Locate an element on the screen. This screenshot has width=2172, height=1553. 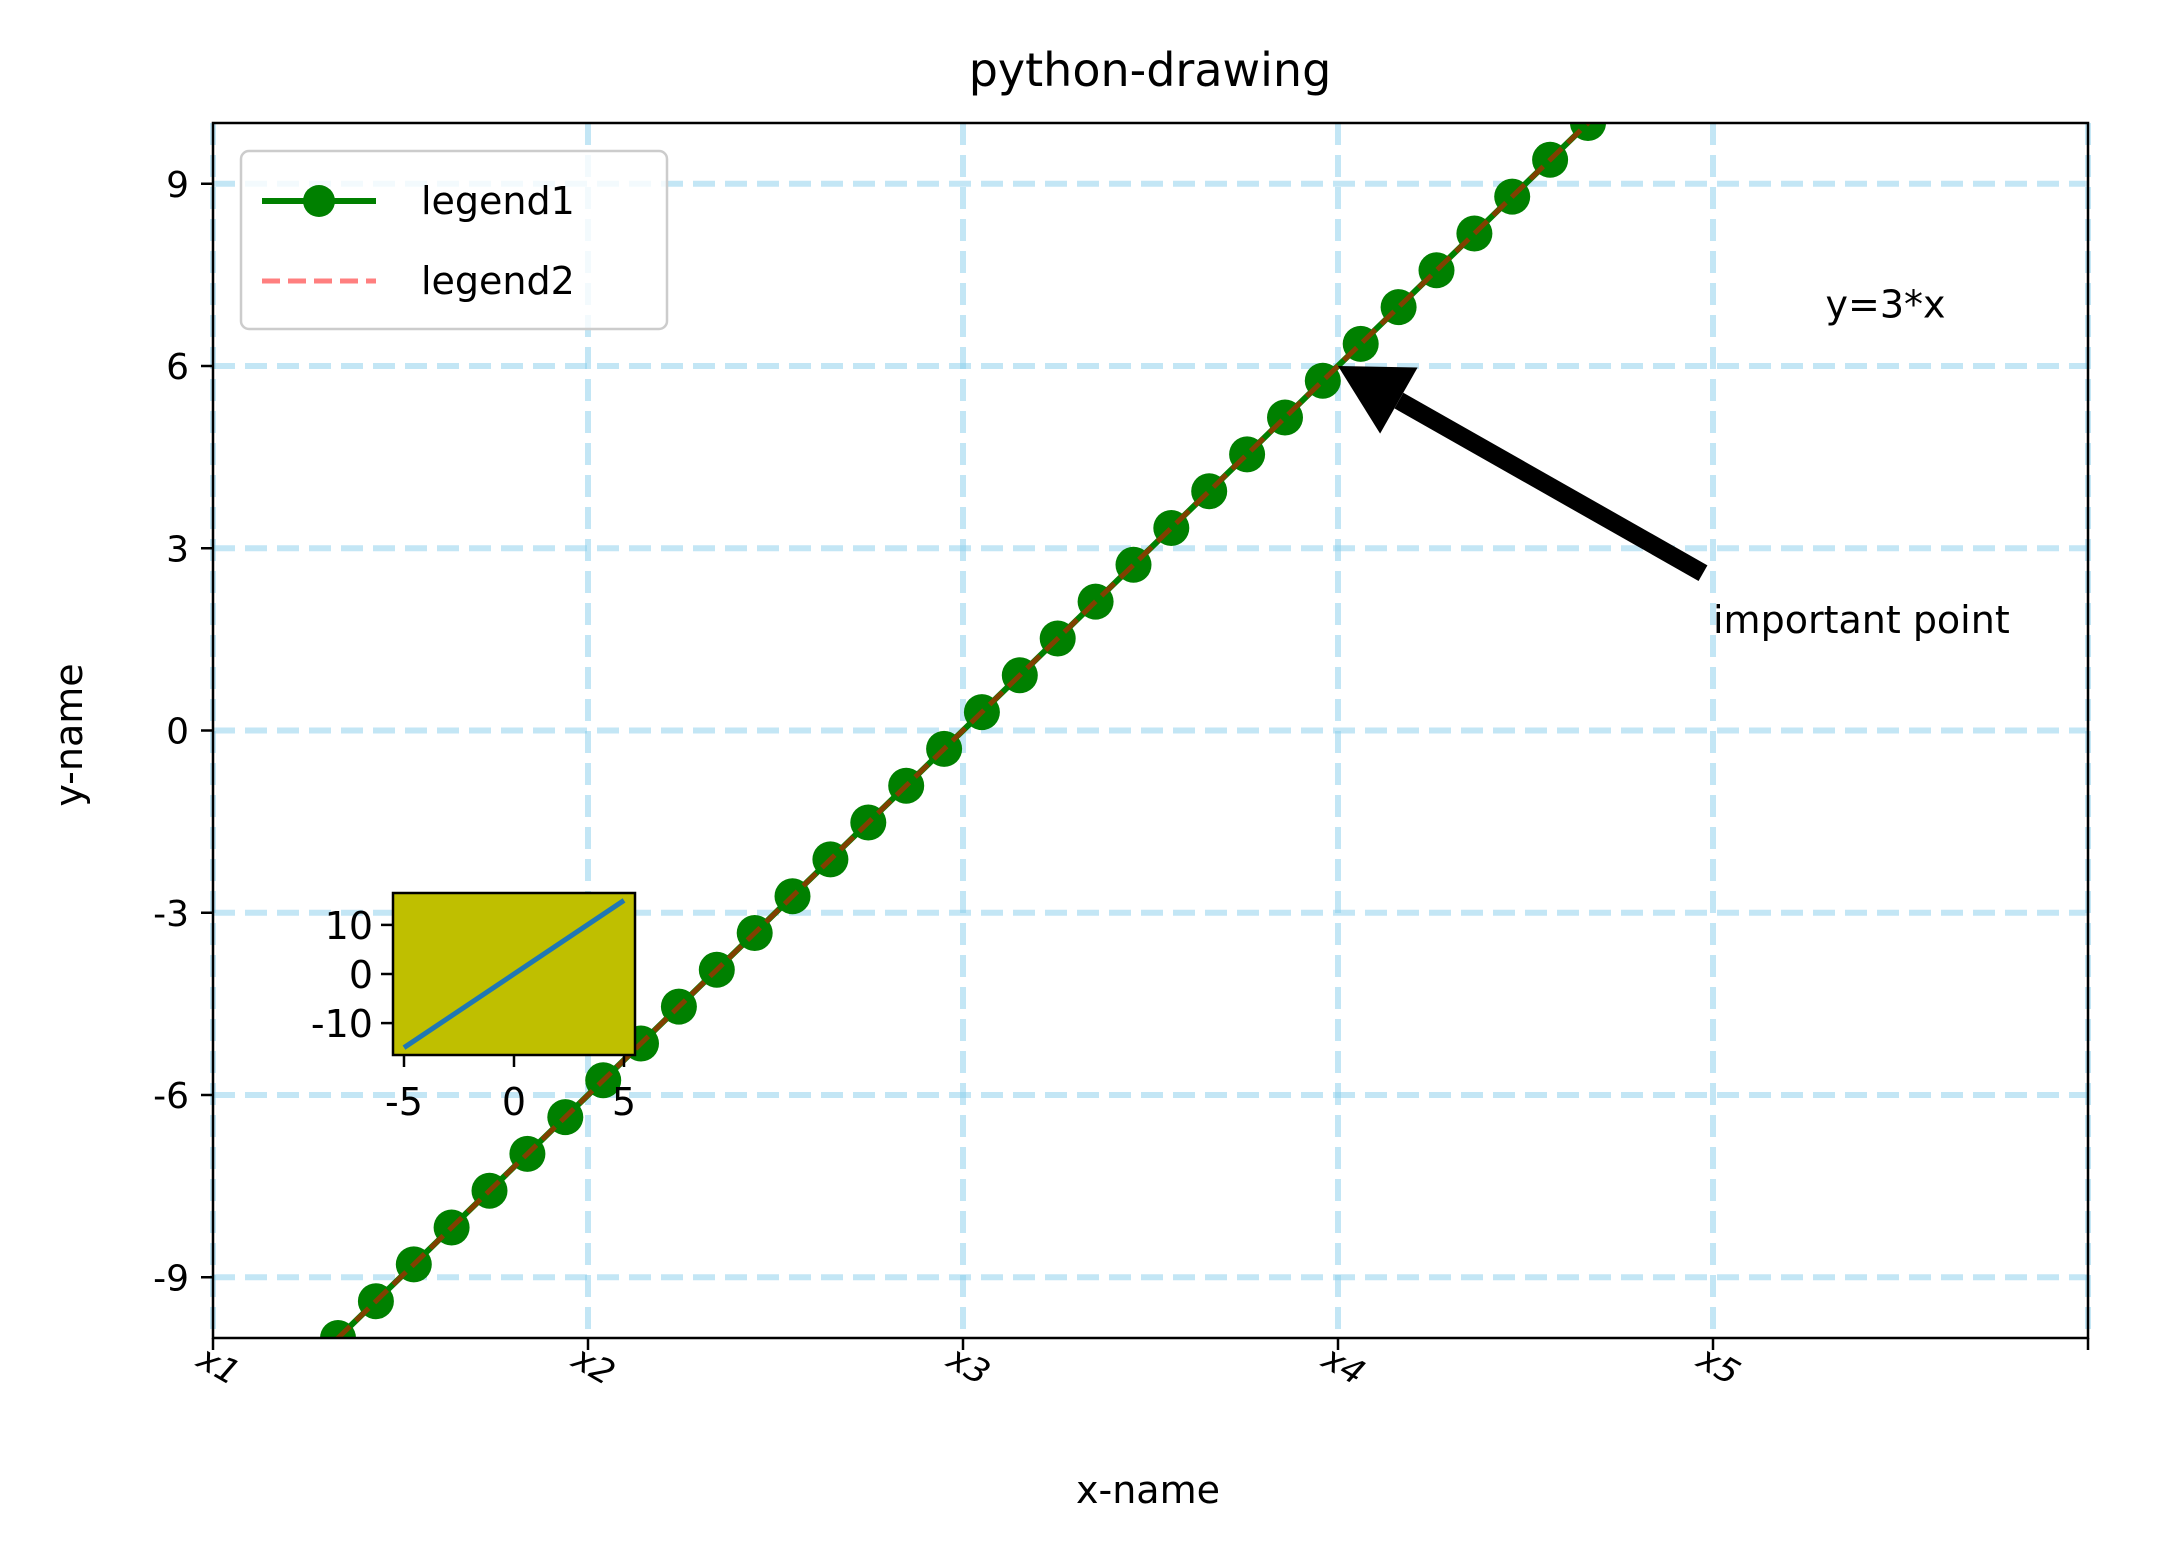
legend-label-legend2: legend2 is located at coordinates (498, 281).